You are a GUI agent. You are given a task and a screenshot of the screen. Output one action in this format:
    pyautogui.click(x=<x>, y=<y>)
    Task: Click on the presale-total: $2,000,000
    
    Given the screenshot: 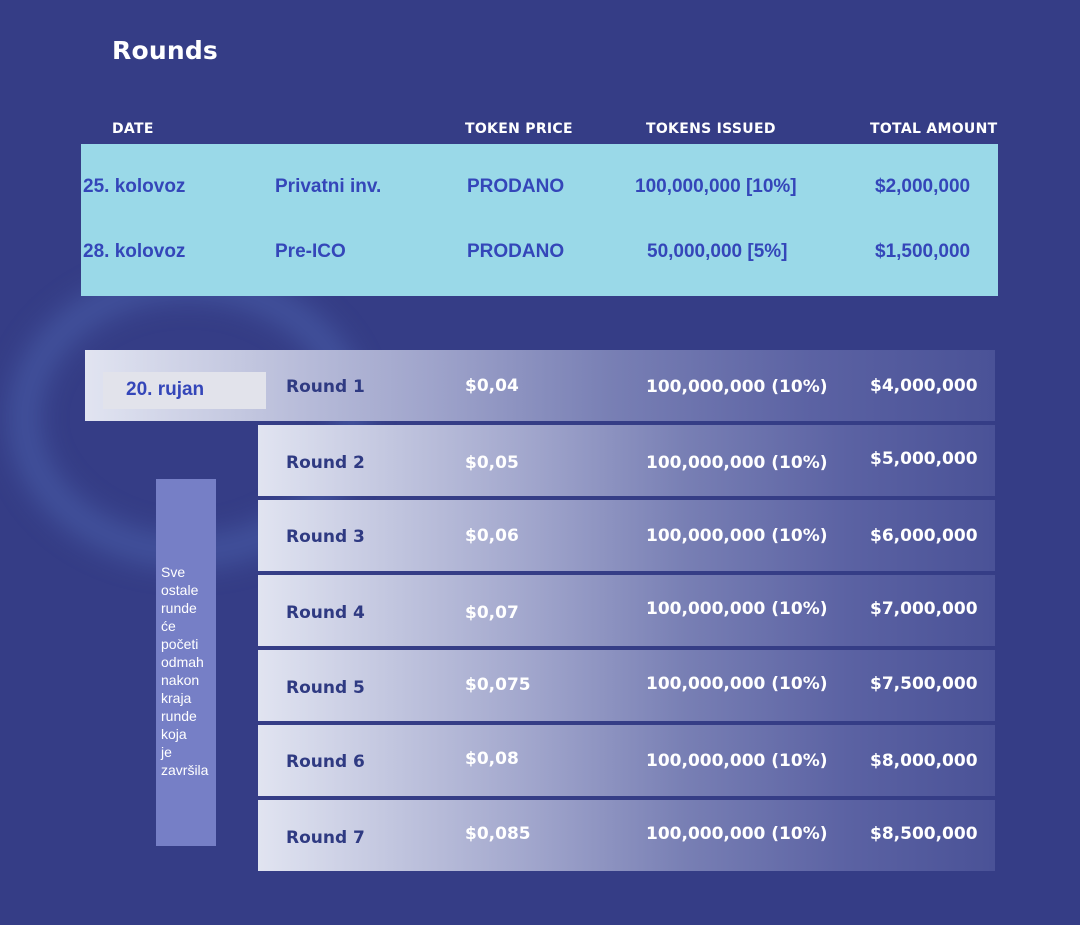 What is the action you would take?
    pyautogui.click(x=923, y=186)
    